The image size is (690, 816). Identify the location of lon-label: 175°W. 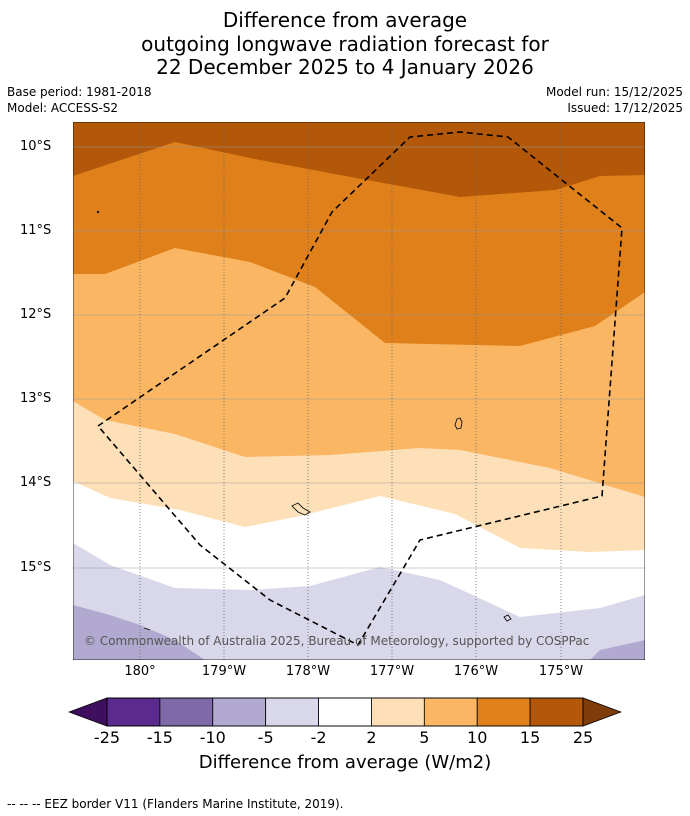
(561, 671).